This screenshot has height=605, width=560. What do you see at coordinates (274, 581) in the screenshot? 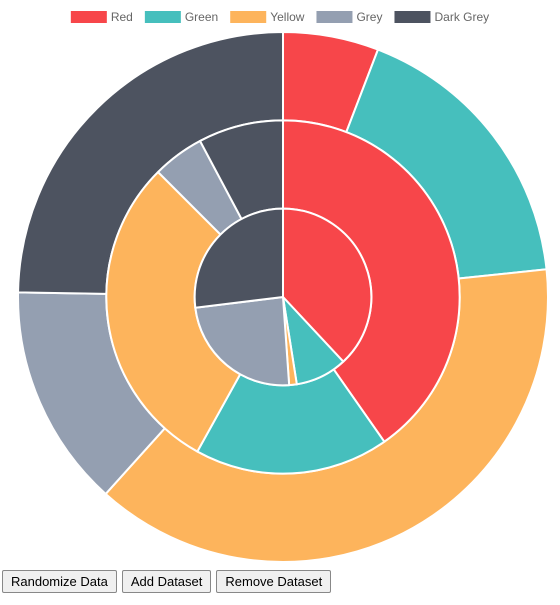
I see `remove-dataset-button: Remove Dataset` at bounding box center [274, 581].